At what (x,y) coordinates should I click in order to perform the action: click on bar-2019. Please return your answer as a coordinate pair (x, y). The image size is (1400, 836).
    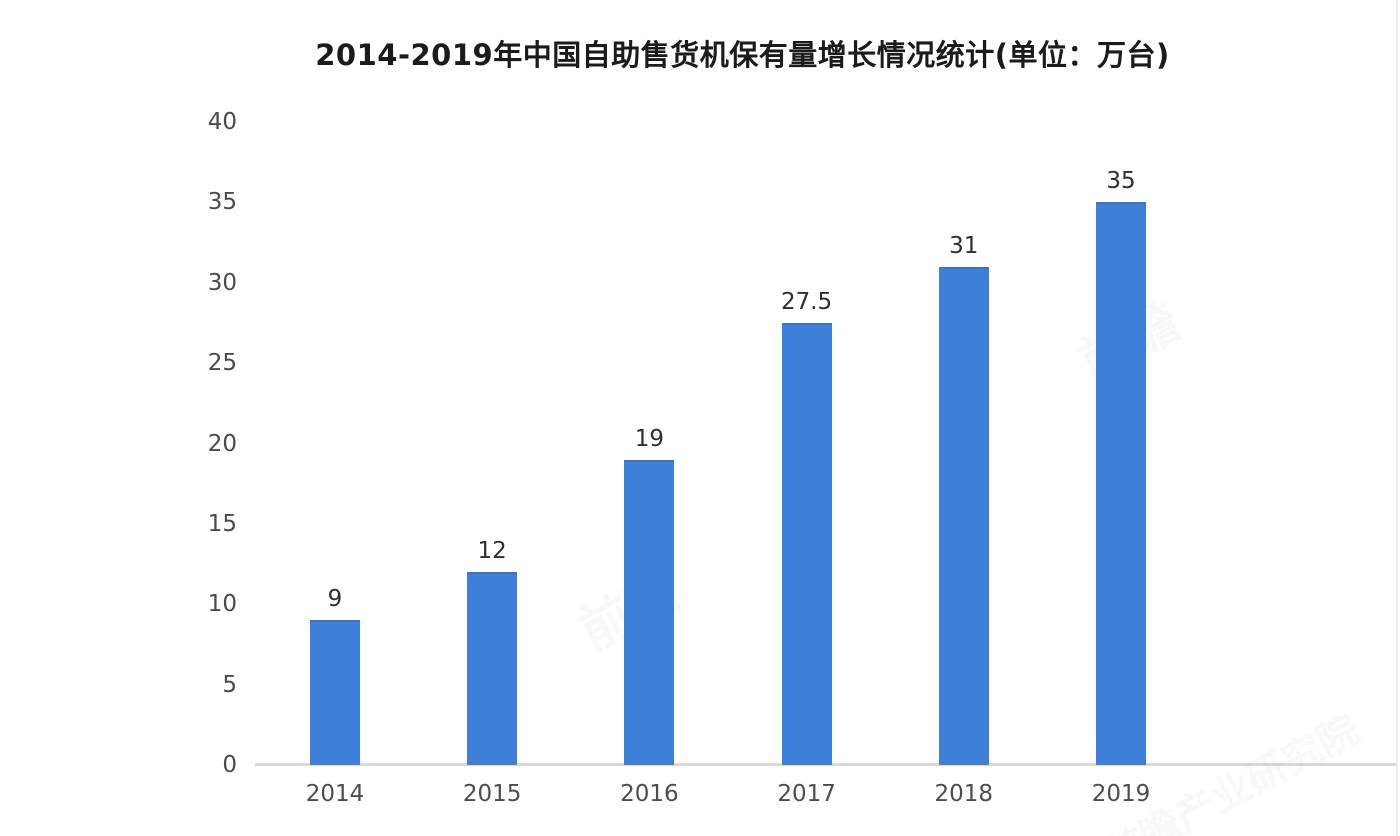
    Looking at the image, I should click on (1121, 483).